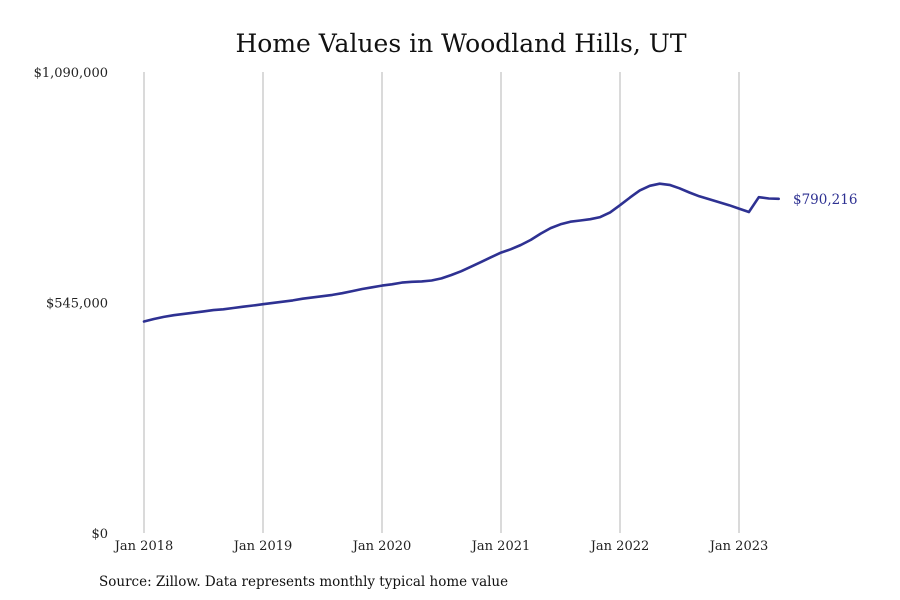 This screenshot has width=900, height=600. Describe the element at coordinates (262, 546) in the screenshot. I see `x-tick-label: Jan 2019` at that location.